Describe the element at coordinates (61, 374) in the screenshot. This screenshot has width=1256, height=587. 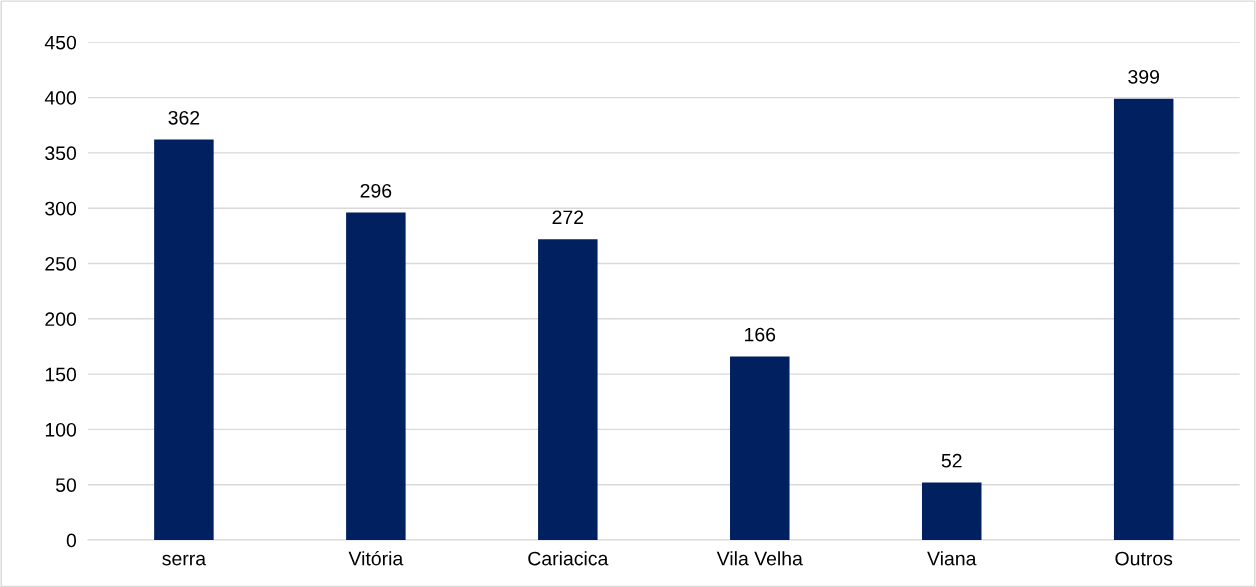
I see `y-tick-label: 150` at that location.